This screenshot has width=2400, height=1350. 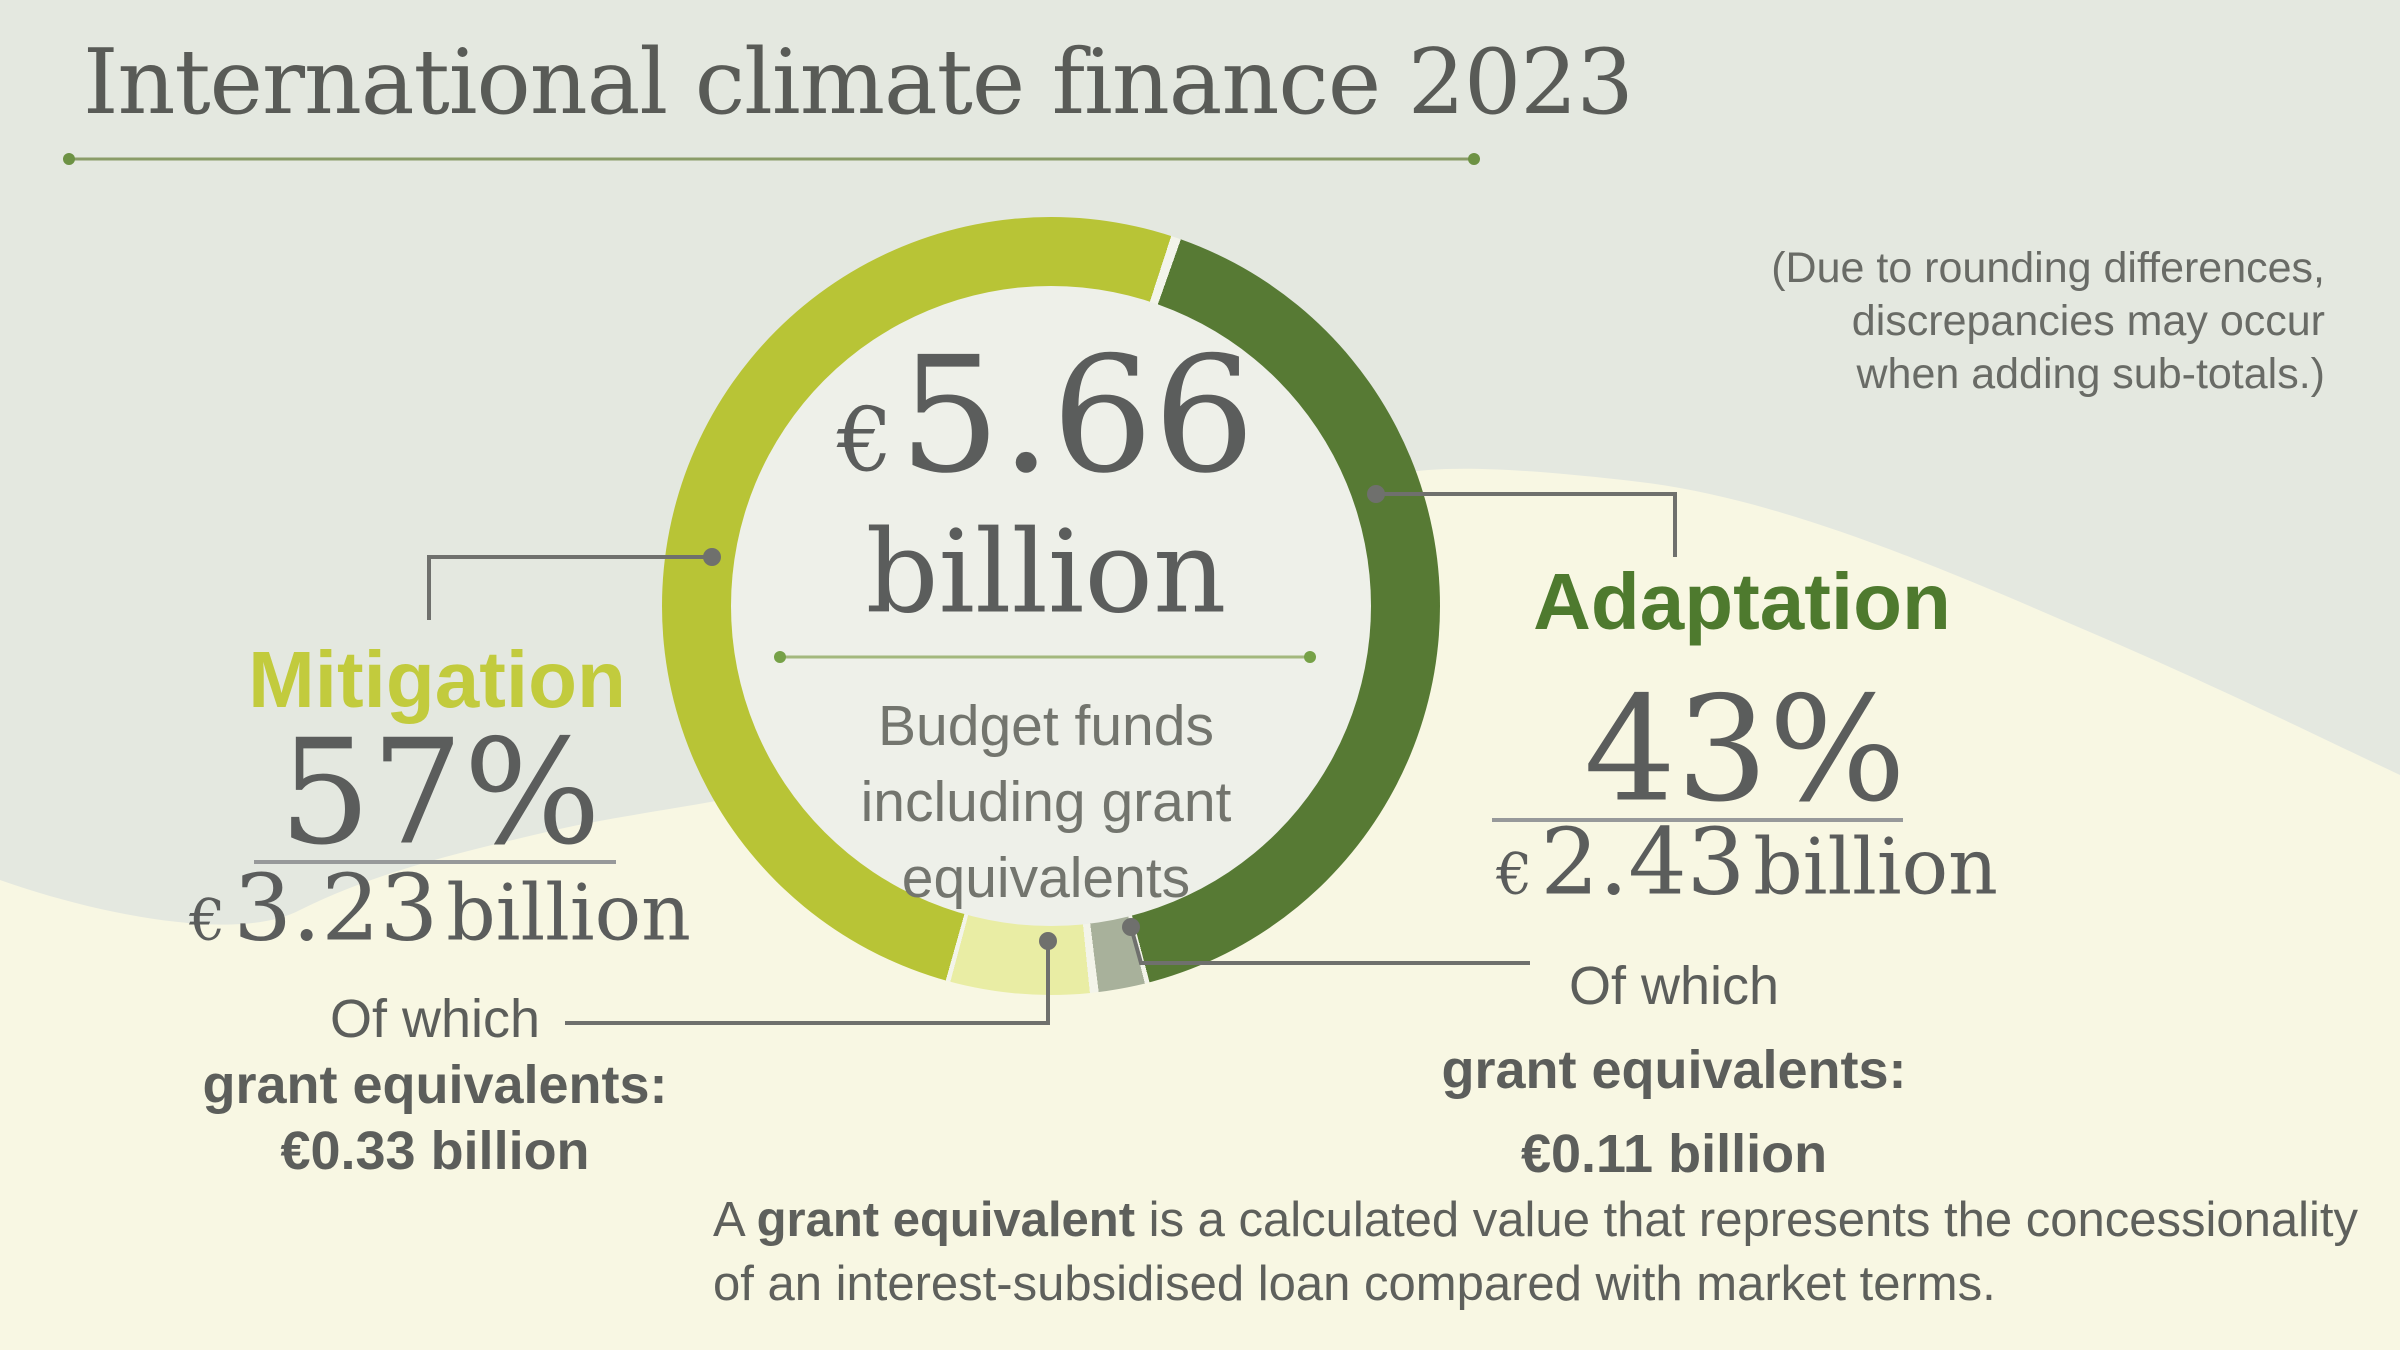 What do you see at coordinates (2088, 321) in the screenshot?
I see `rounding-note-line: discrepancies may occur` at bounding box center [2088, 321].